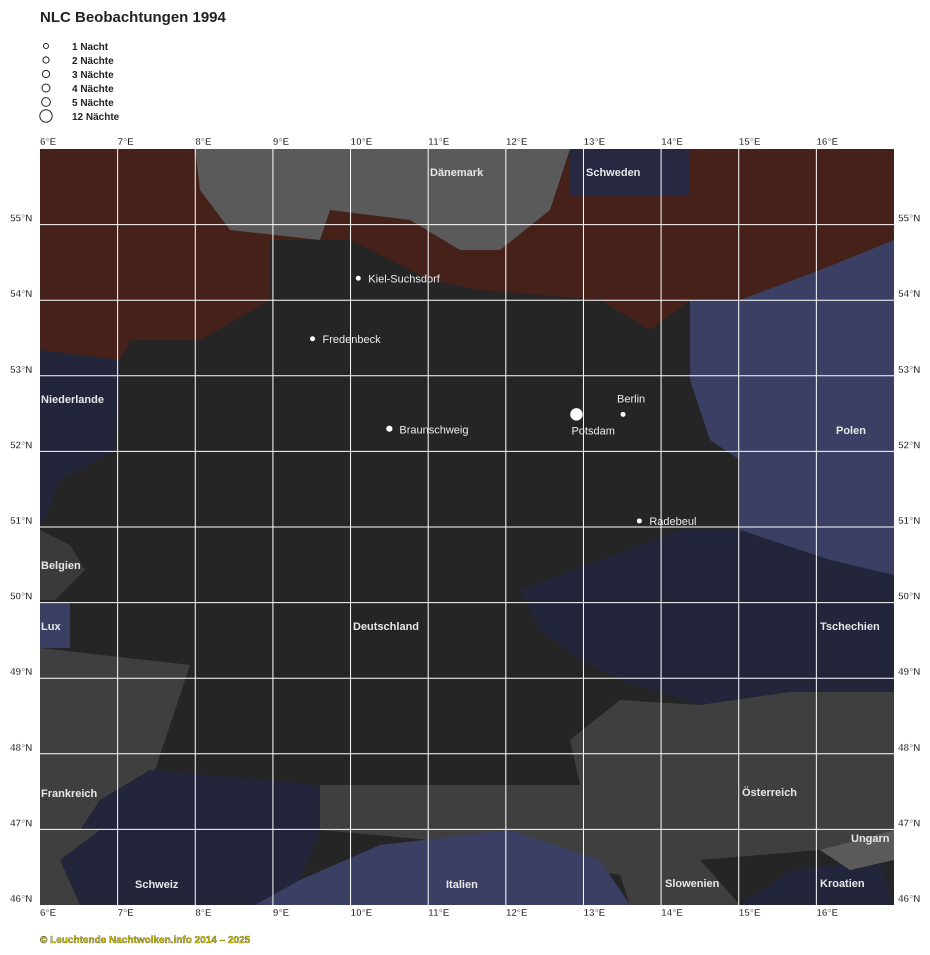 This screenshot has height=955, width=930. What do you see at coordinates (133, 17) in the screenshot?
I see `map-title: NLC Beobachtungen 1994` at bounding box center [133, 17].